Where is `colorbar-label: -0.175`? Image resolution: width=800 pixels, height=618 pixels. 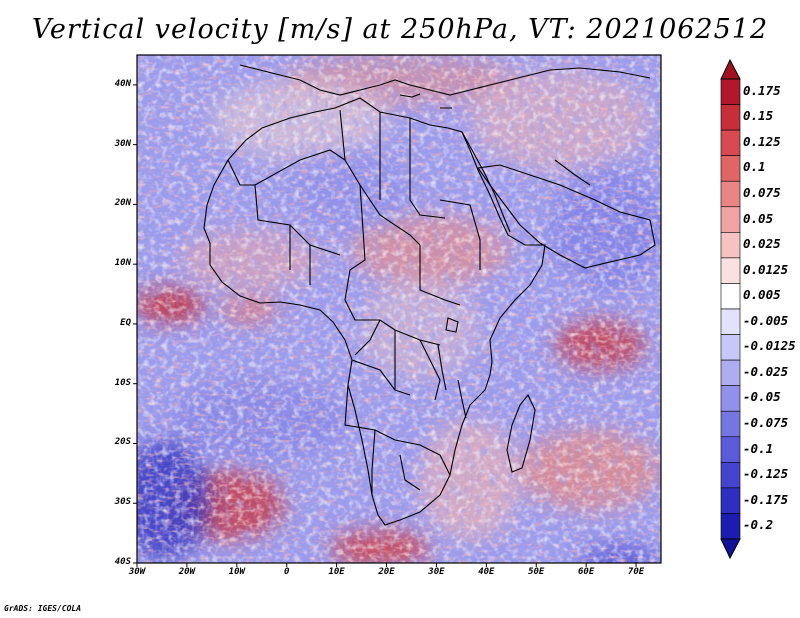 colorbar-label: -0.175 is located at coordinates (766, 499).